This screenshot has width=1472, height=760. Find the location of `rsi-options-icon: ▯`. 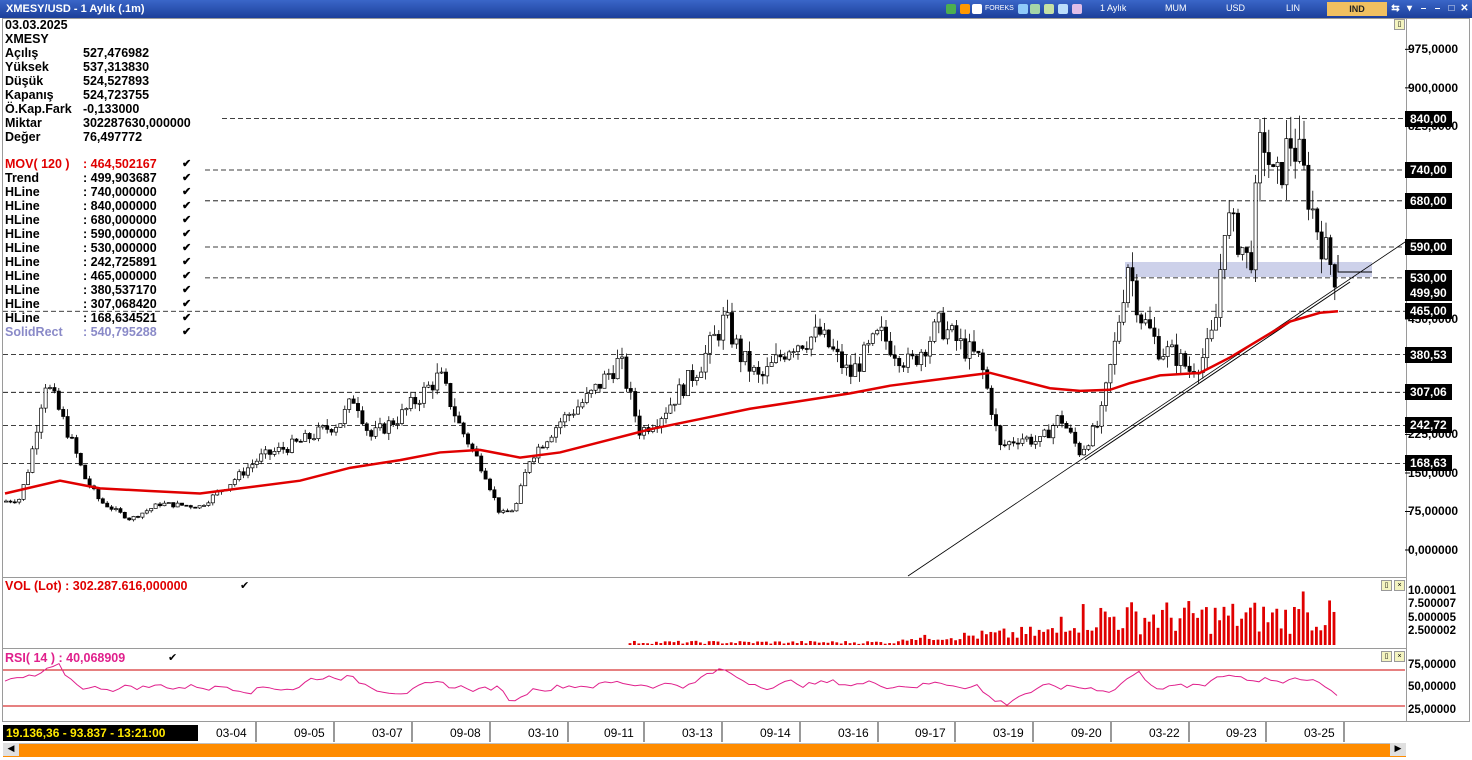

rsi-options-icon: ▯ is located at coordinates (1386, 656).